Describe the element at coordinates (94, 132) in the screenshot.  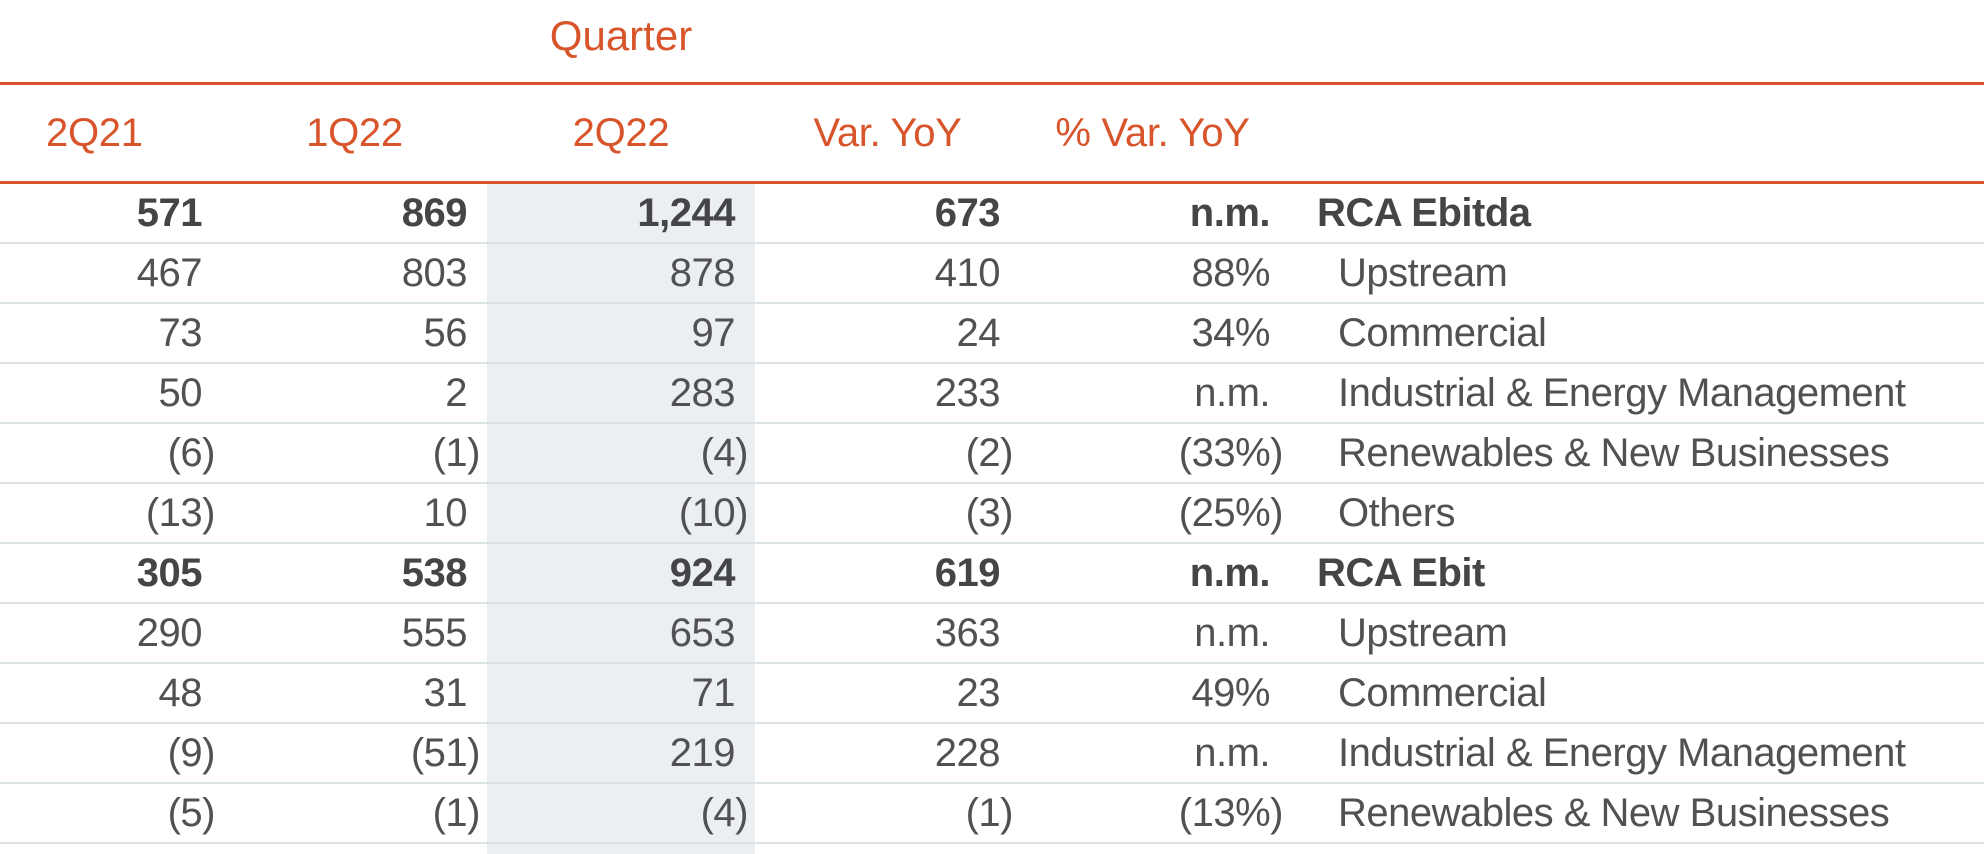
I see `column-header-2q21: 2Q21` at that location.